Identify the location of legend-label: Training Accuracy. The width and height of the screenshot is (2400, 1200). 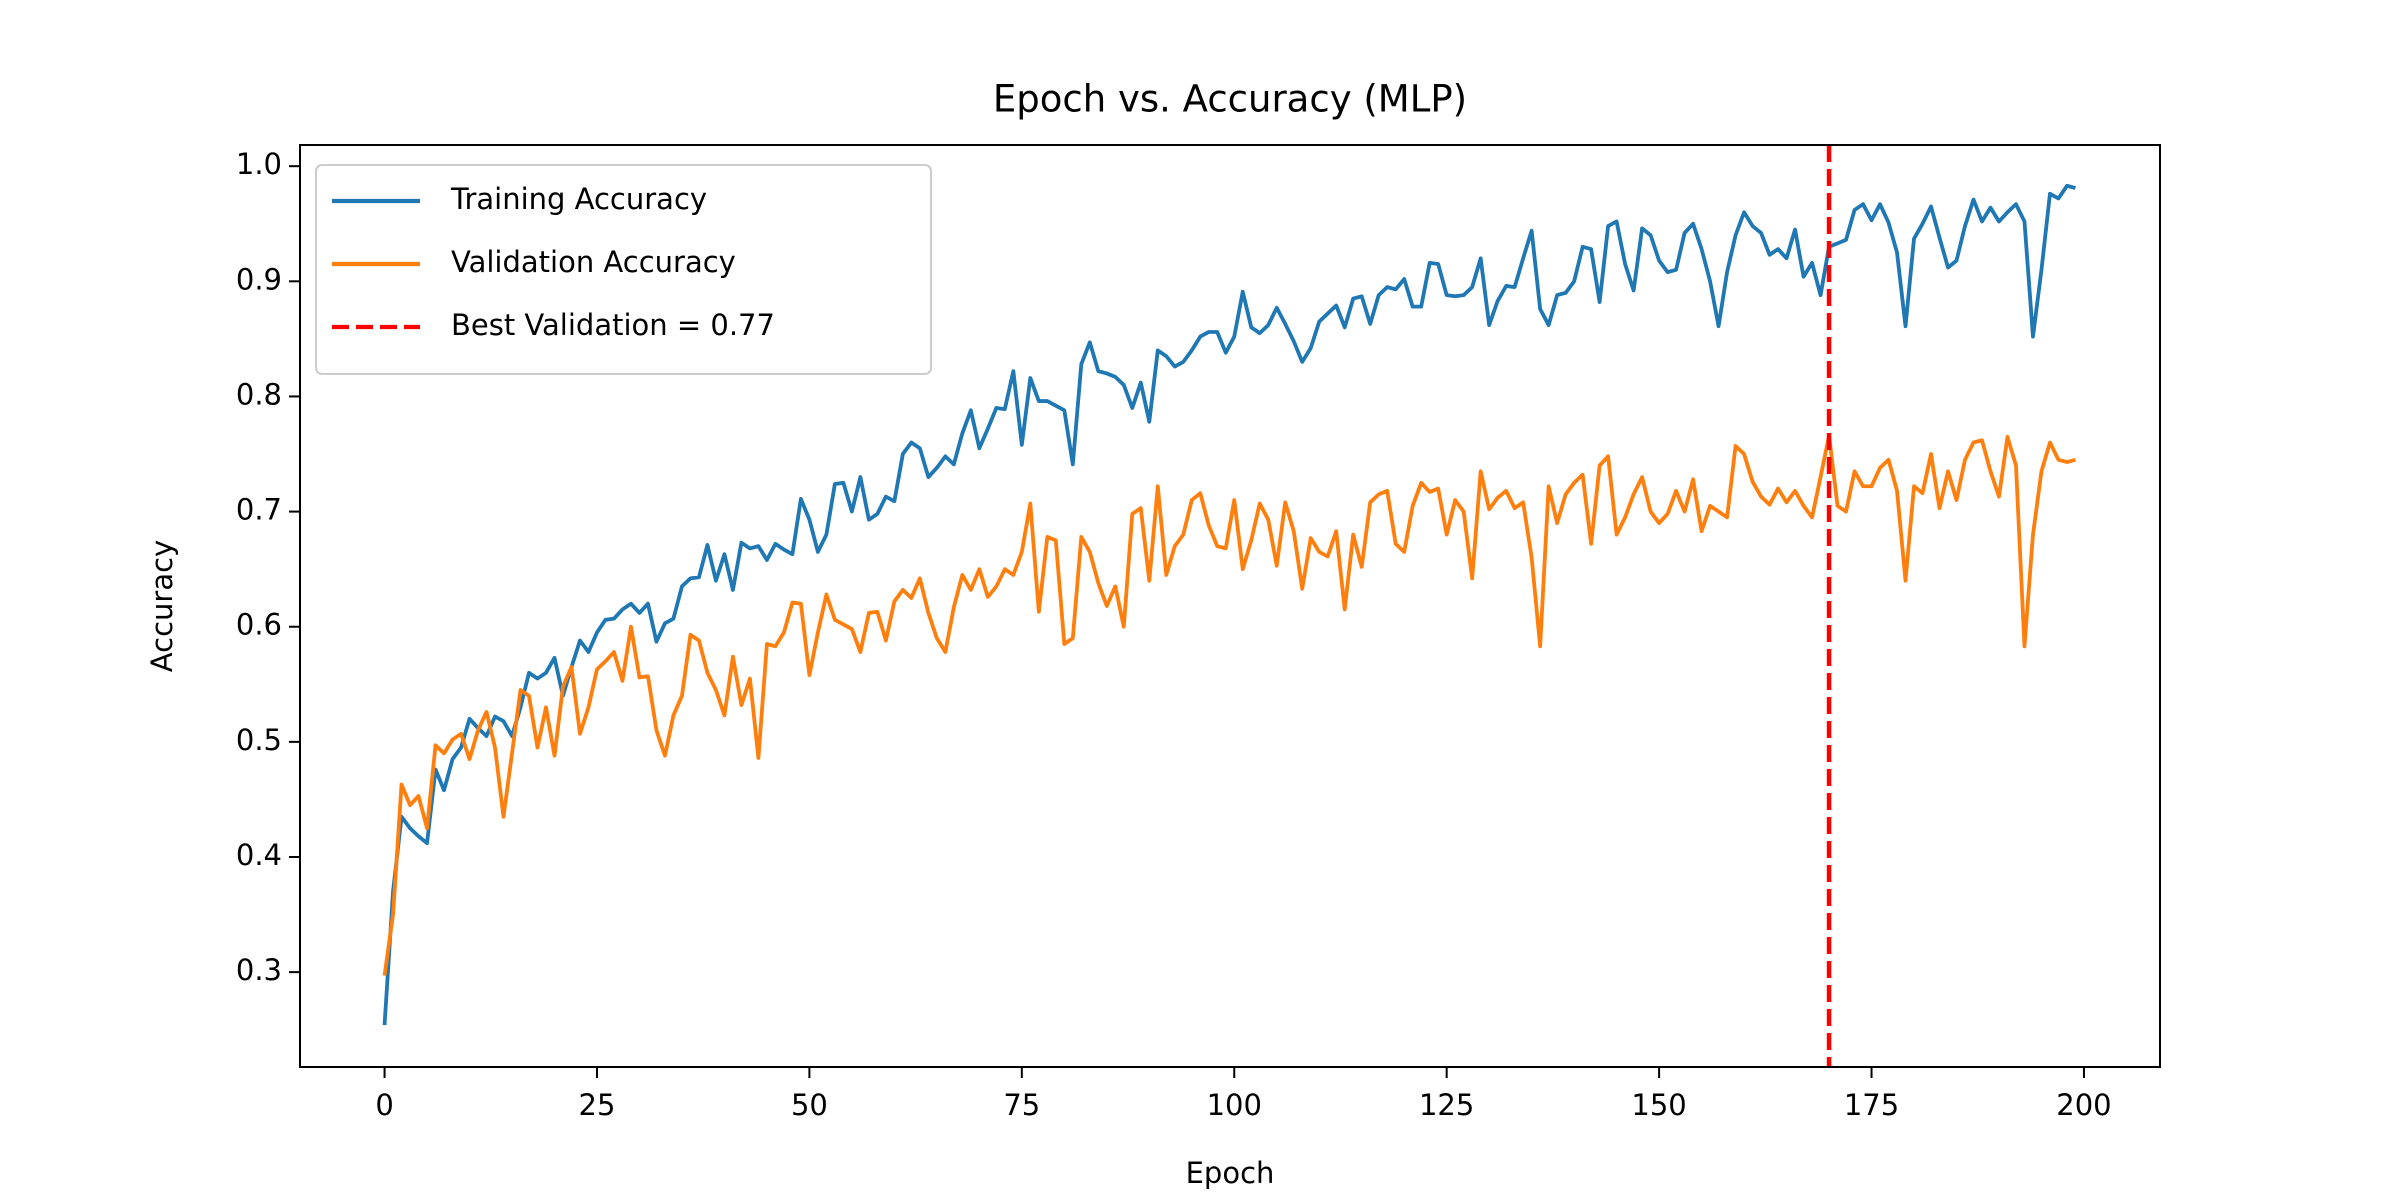
(578, 199).